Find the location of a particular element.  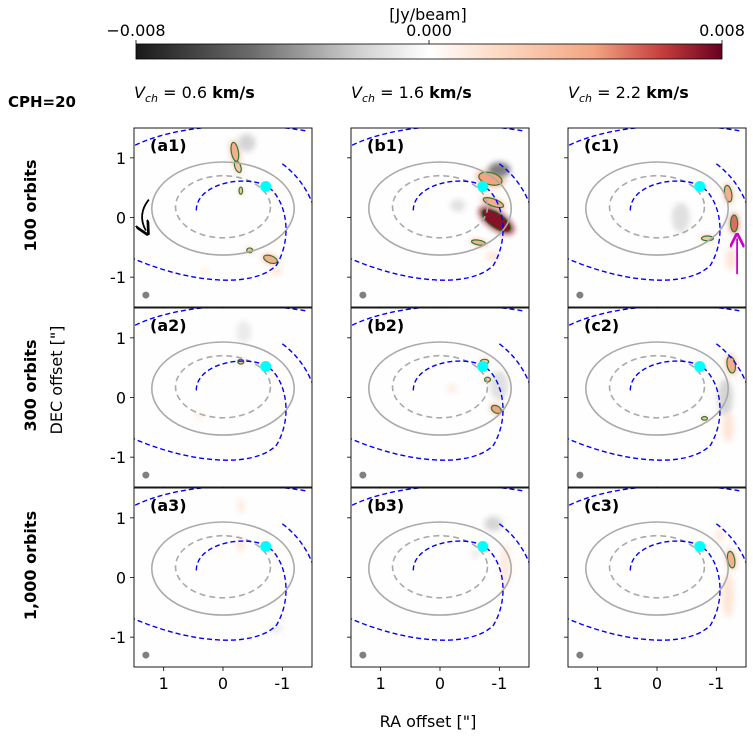

colorbar-tick-label: 0.000 is located at coordinates (429, 30).